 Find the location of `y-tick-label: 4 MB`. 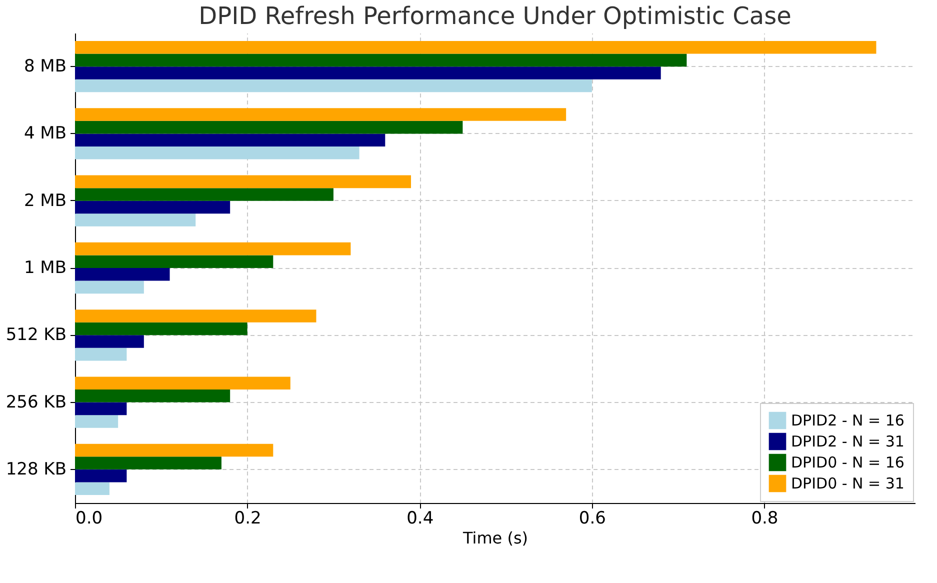

y-tick-label: 4 MB is located at coordinates (45, 134).